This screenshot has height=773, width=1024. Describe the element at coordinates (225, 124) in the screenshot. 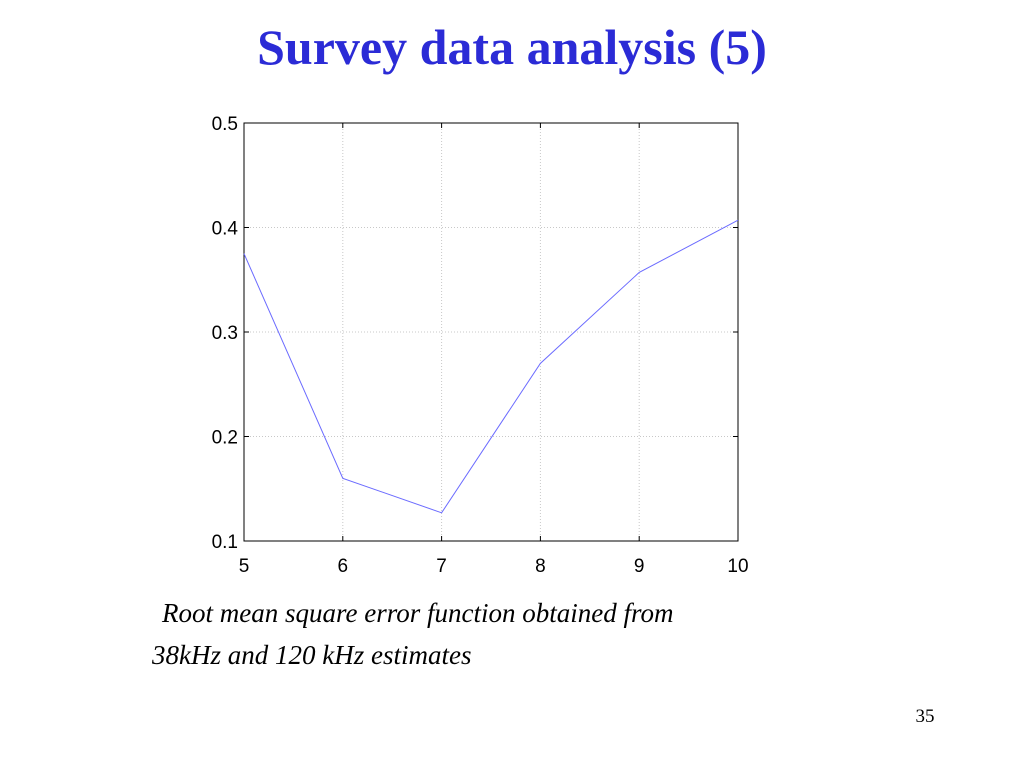

I see `y-tick-label: 0.5` at that location.